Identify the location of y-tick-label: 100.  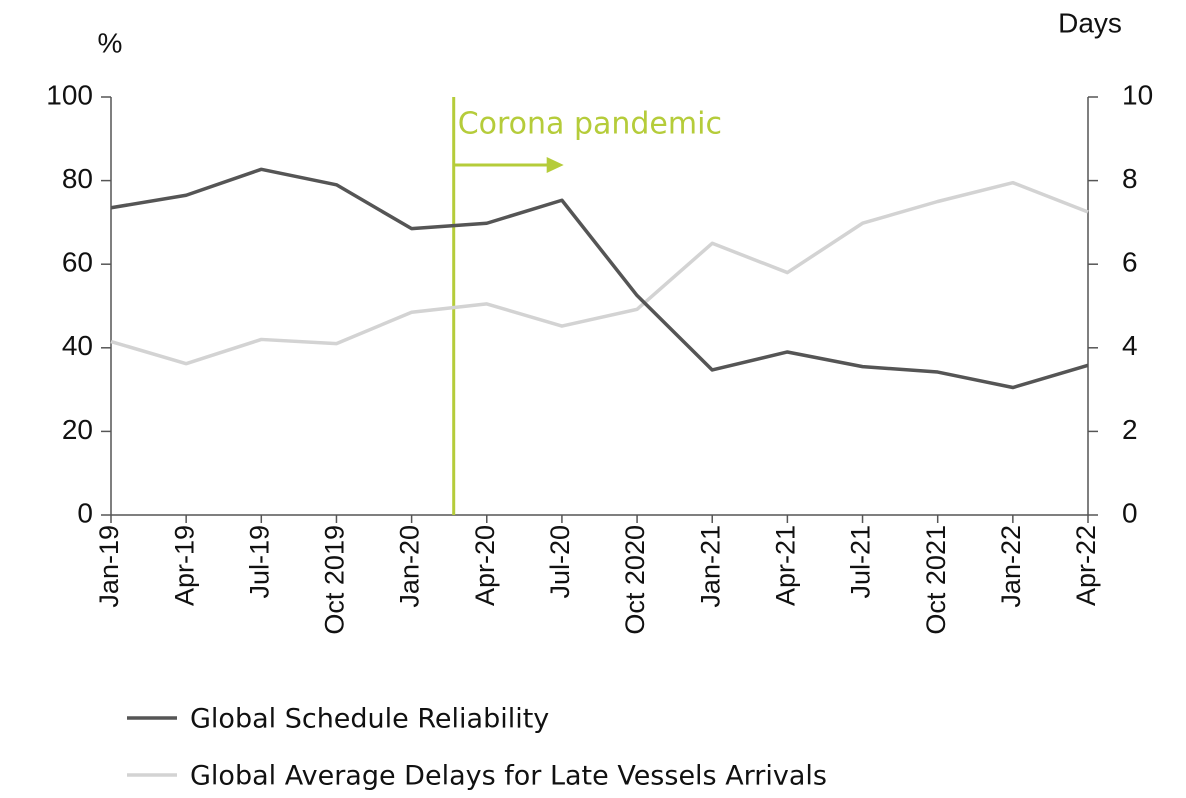
(69, 94).